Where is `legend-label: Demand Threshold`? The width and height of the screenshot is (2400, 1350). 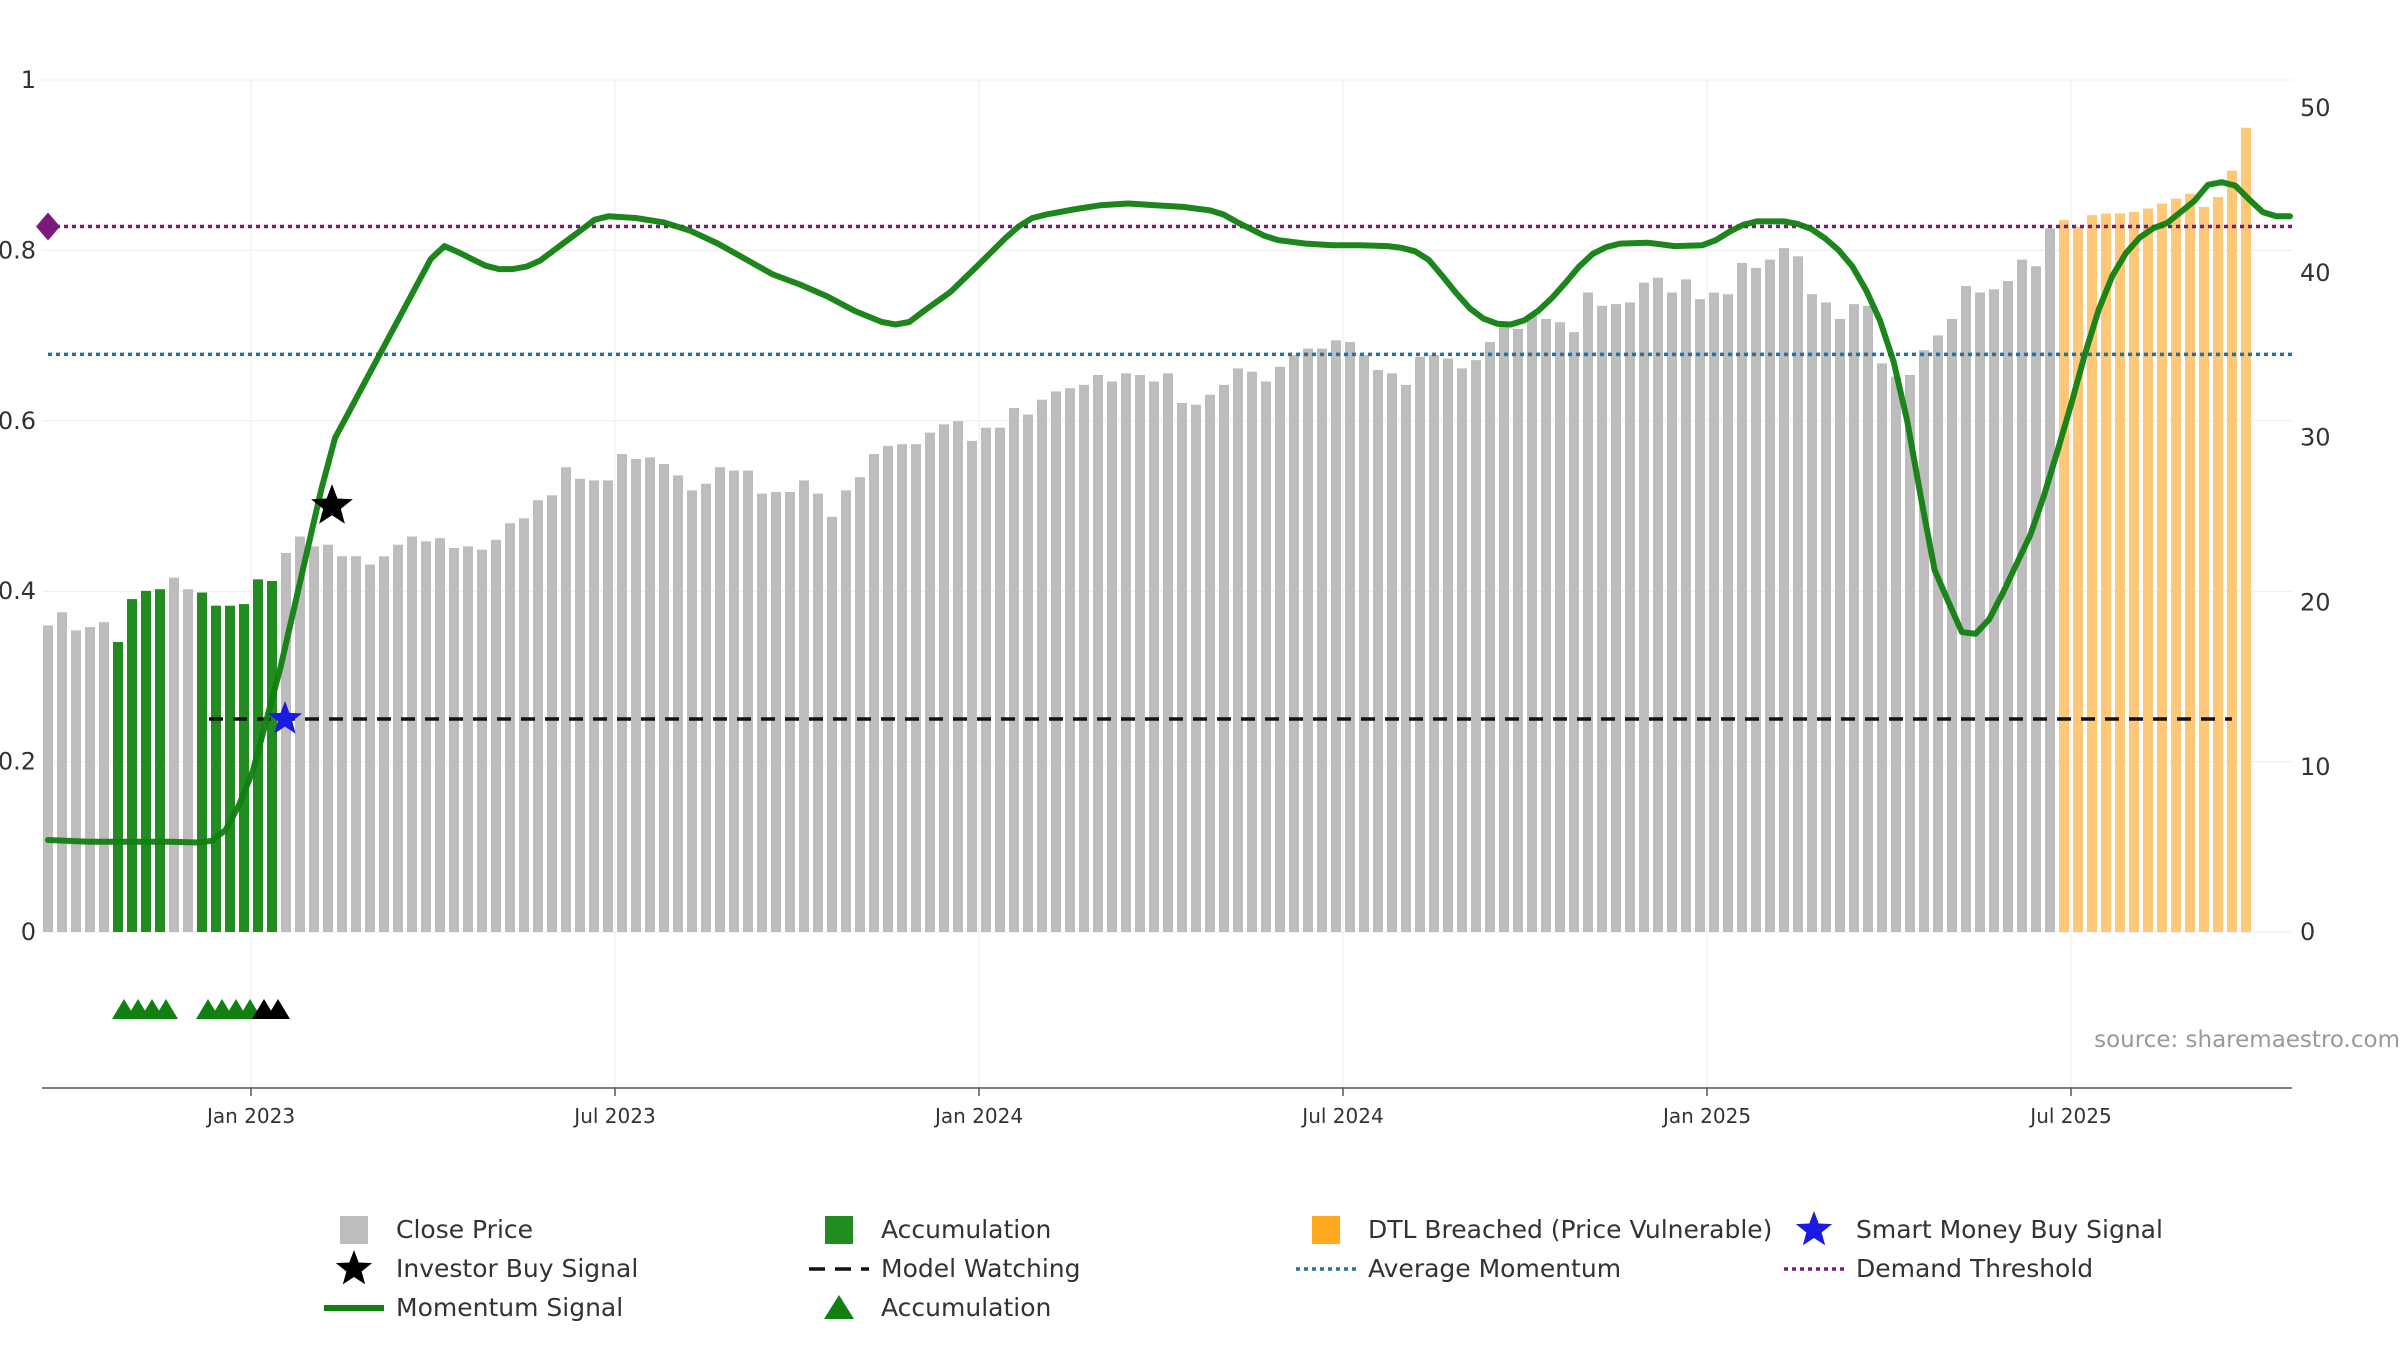
legend-label: Demand Threshold is located at coordinates (1974, 1268).